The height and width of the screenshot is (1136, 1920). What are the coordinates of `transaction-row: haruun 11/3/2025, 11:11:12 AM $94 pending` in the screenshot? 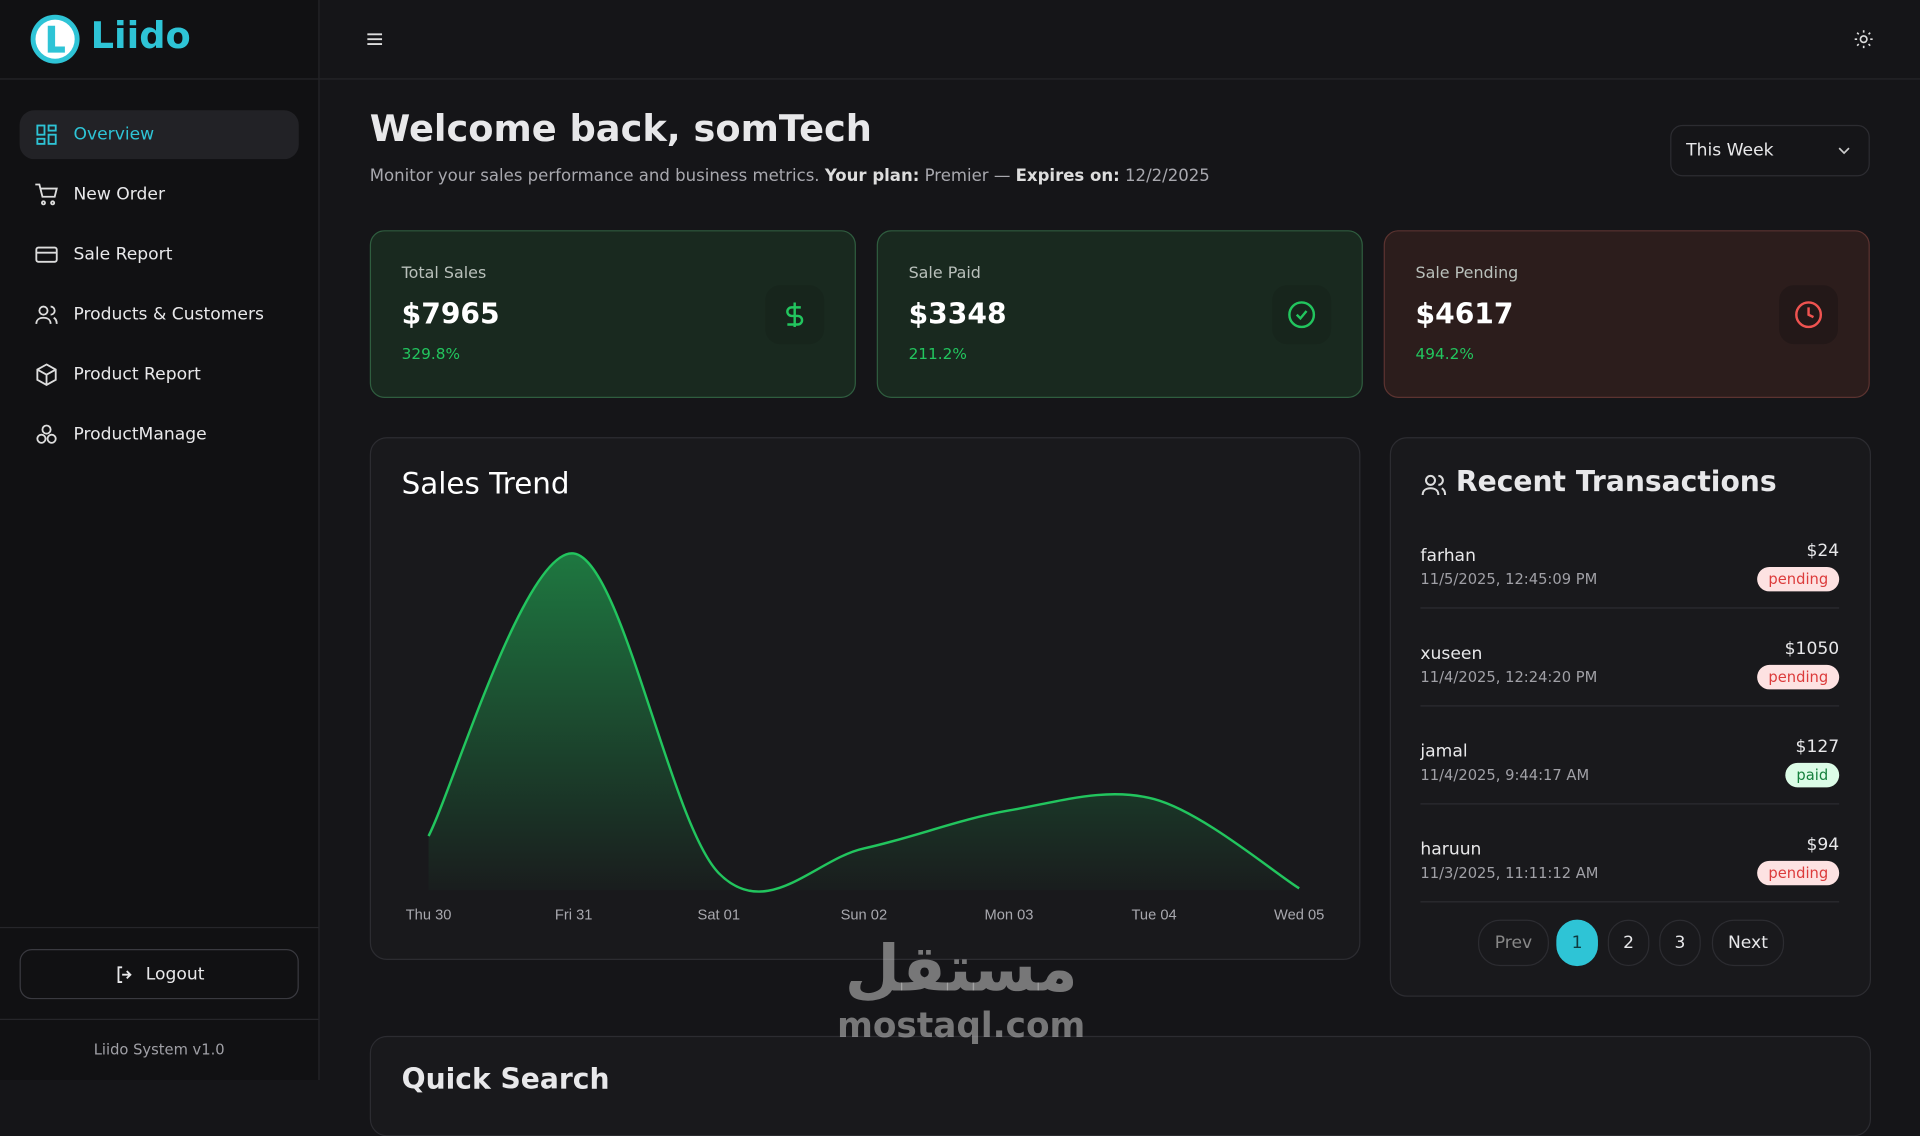 It's located at (1630, 853).